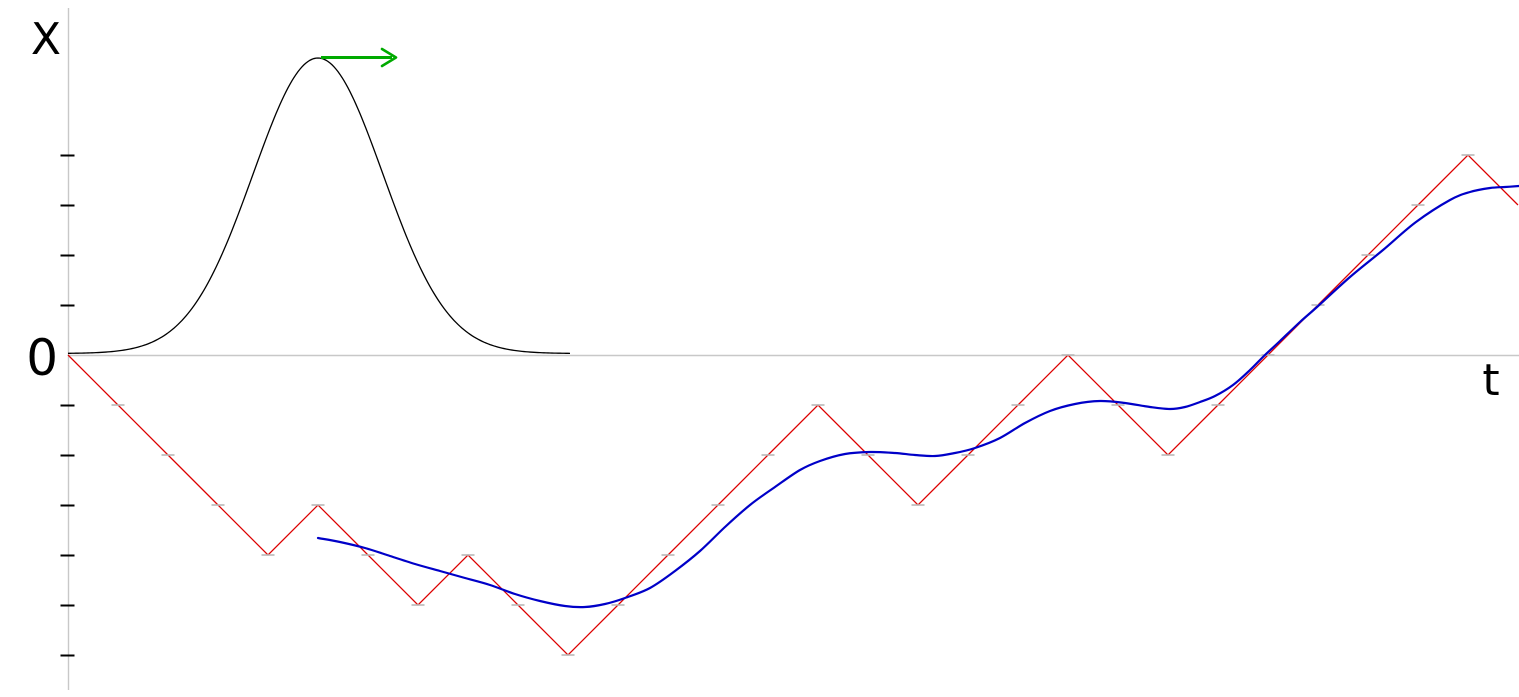  What do you see at coordinates (389, 57) in the screenshot?
I see `slide-arrow-head` at bounding box center [389, 57].